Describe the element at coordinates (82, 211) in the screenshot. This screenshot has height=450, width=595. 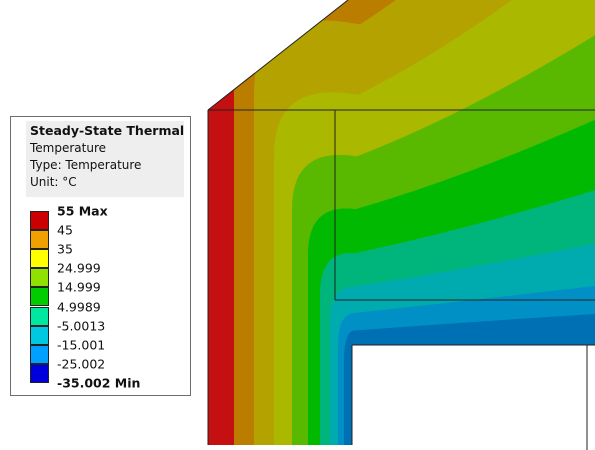
I see `legend-label: 55 Max` at that location.